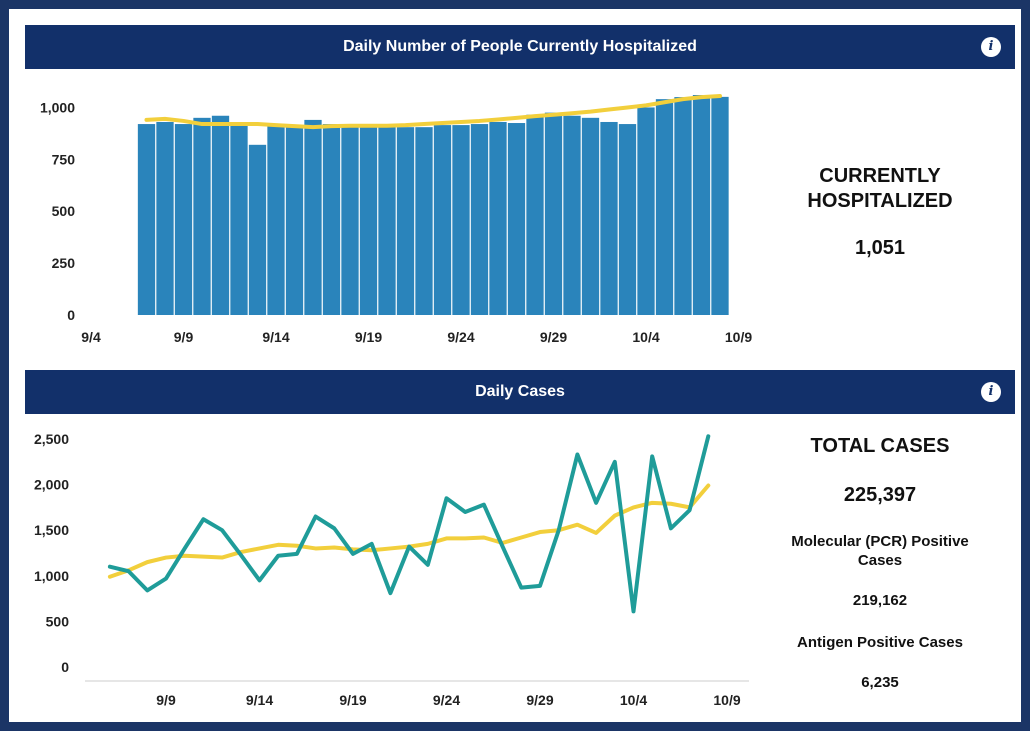 The width and height of the screenshot is (1030, 731). I want to click on cases-xtick-label: 10/4, so click(633, 700).